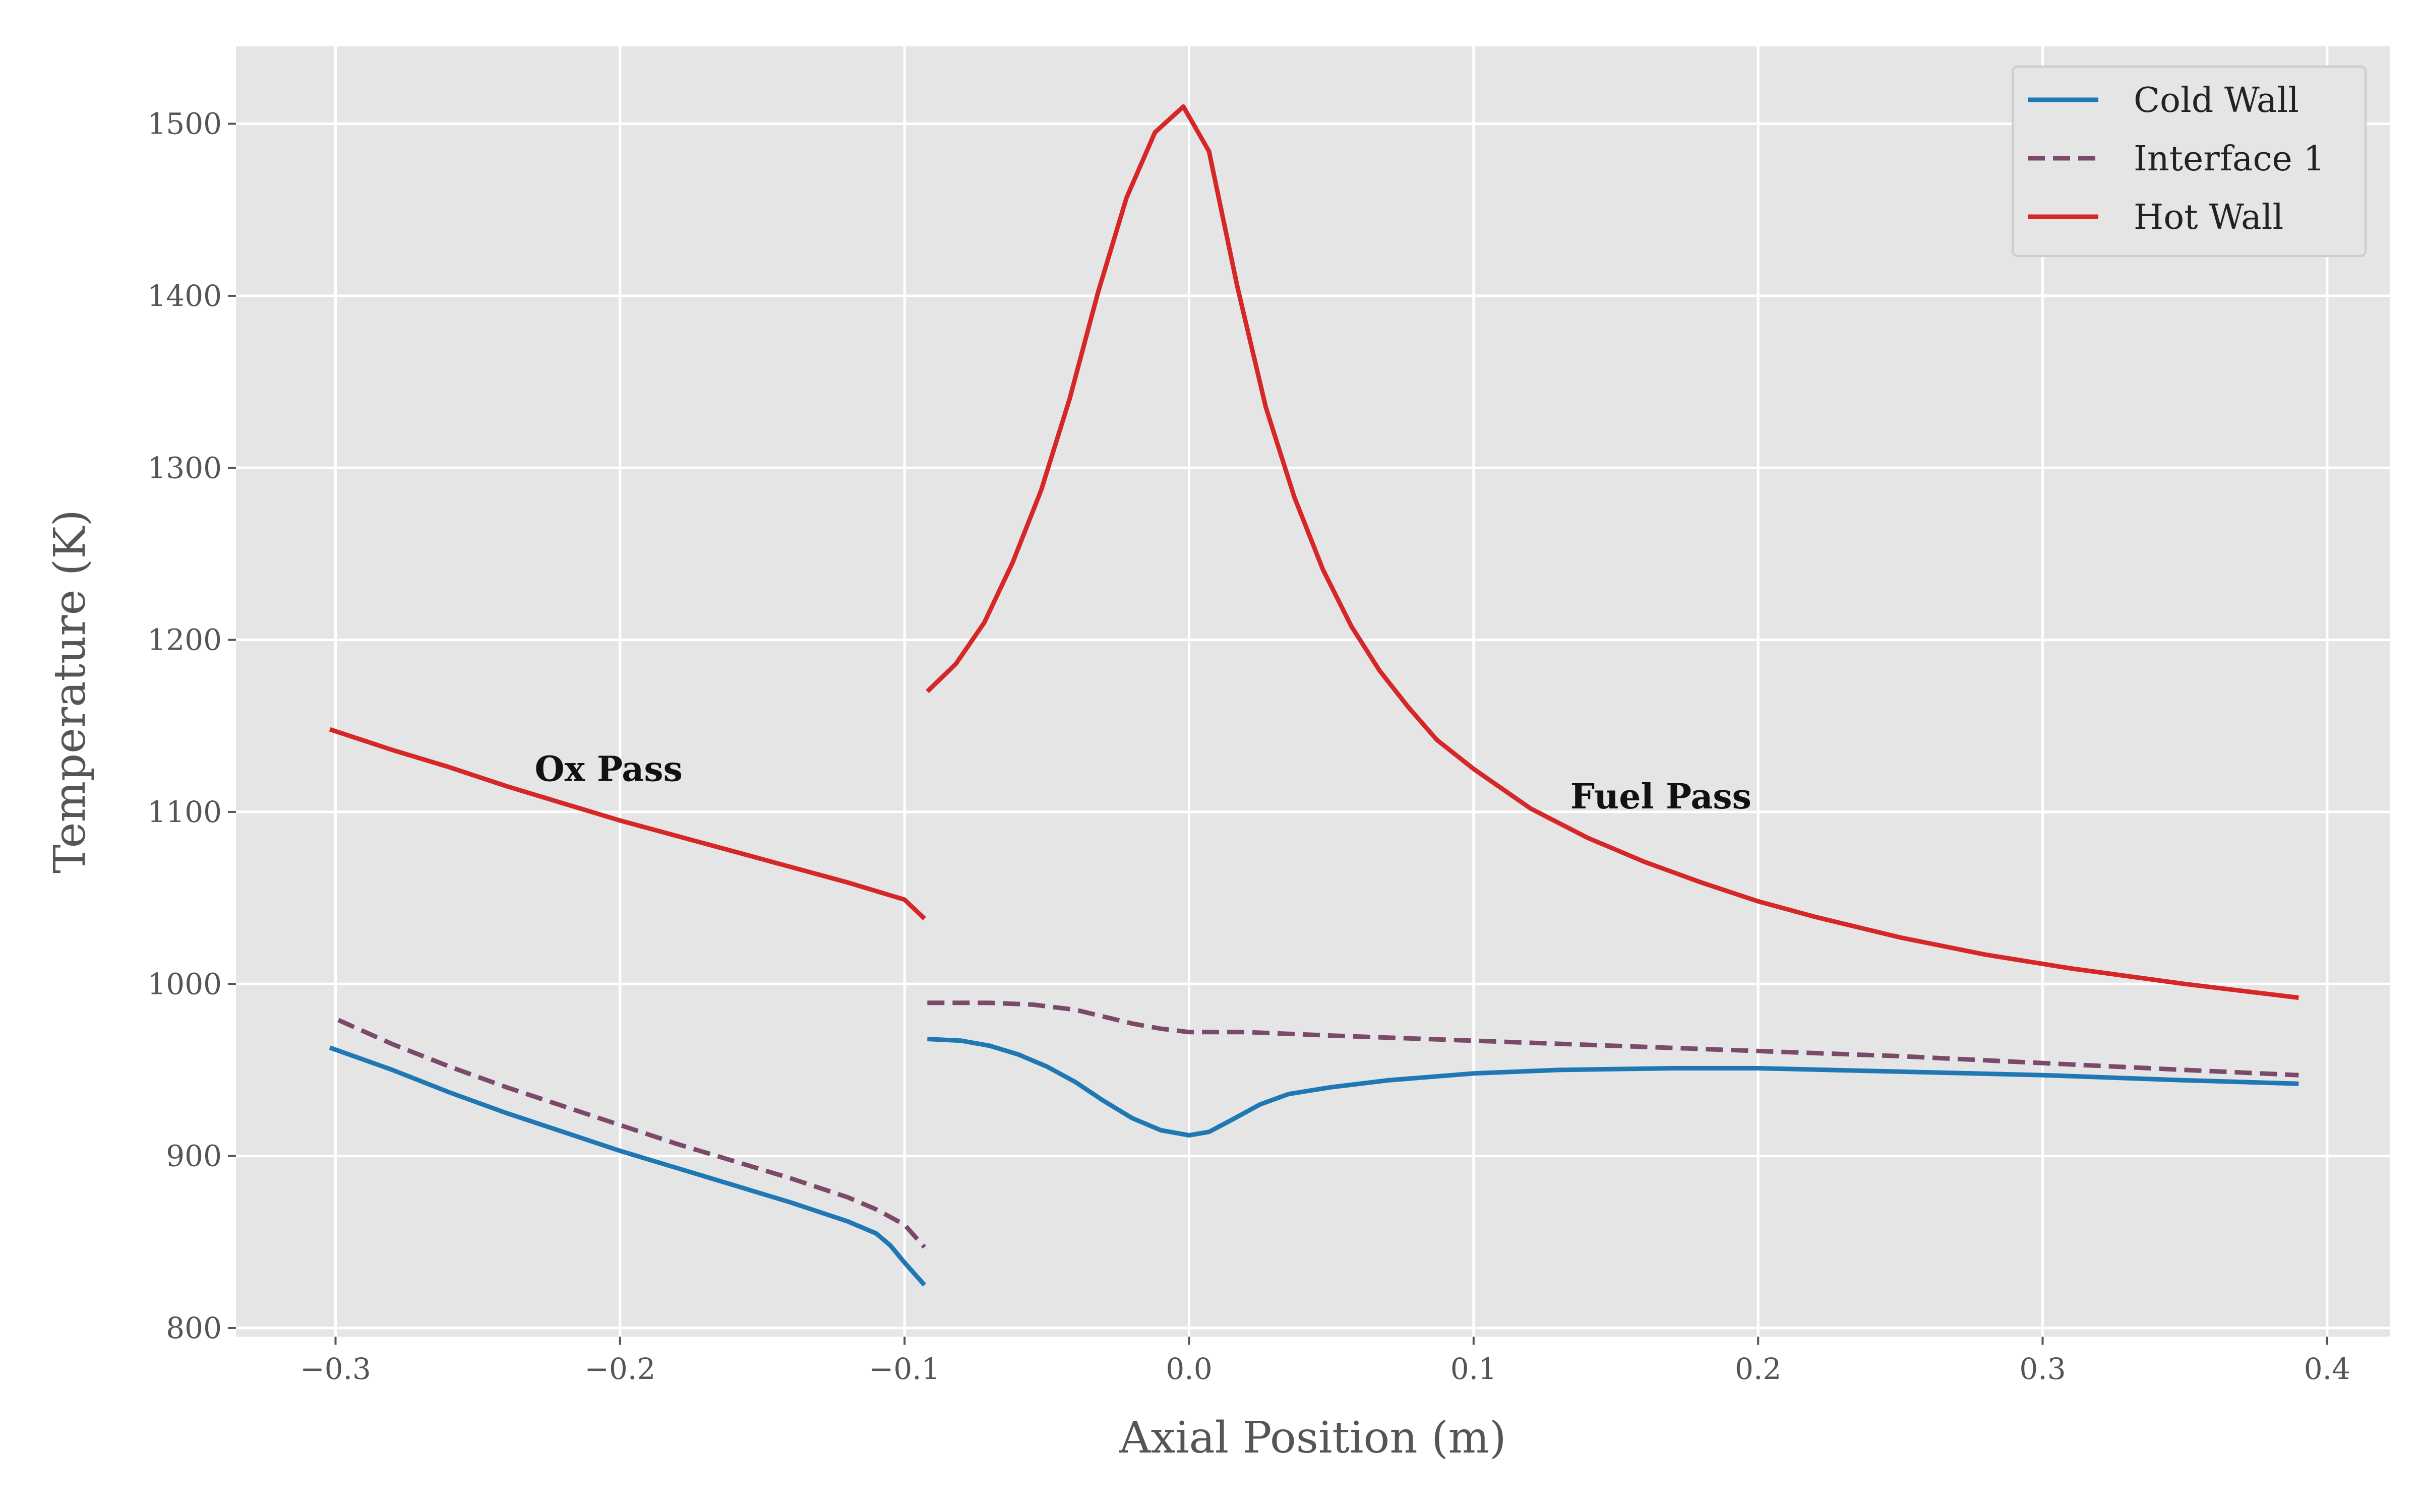  Describe the element at coordinates (1189, 1369) in the screenshot. I see `x-tick-label: 0.0` at that location.